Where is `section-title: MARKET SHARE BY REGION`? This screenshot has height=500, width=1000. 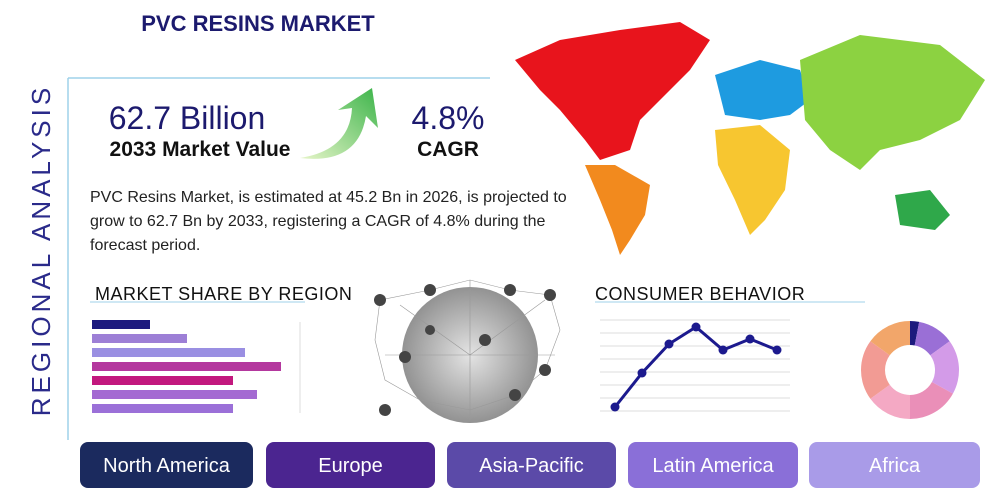 section-title: MARKET SHARE BY REGION is located at coordinates (223, 294).